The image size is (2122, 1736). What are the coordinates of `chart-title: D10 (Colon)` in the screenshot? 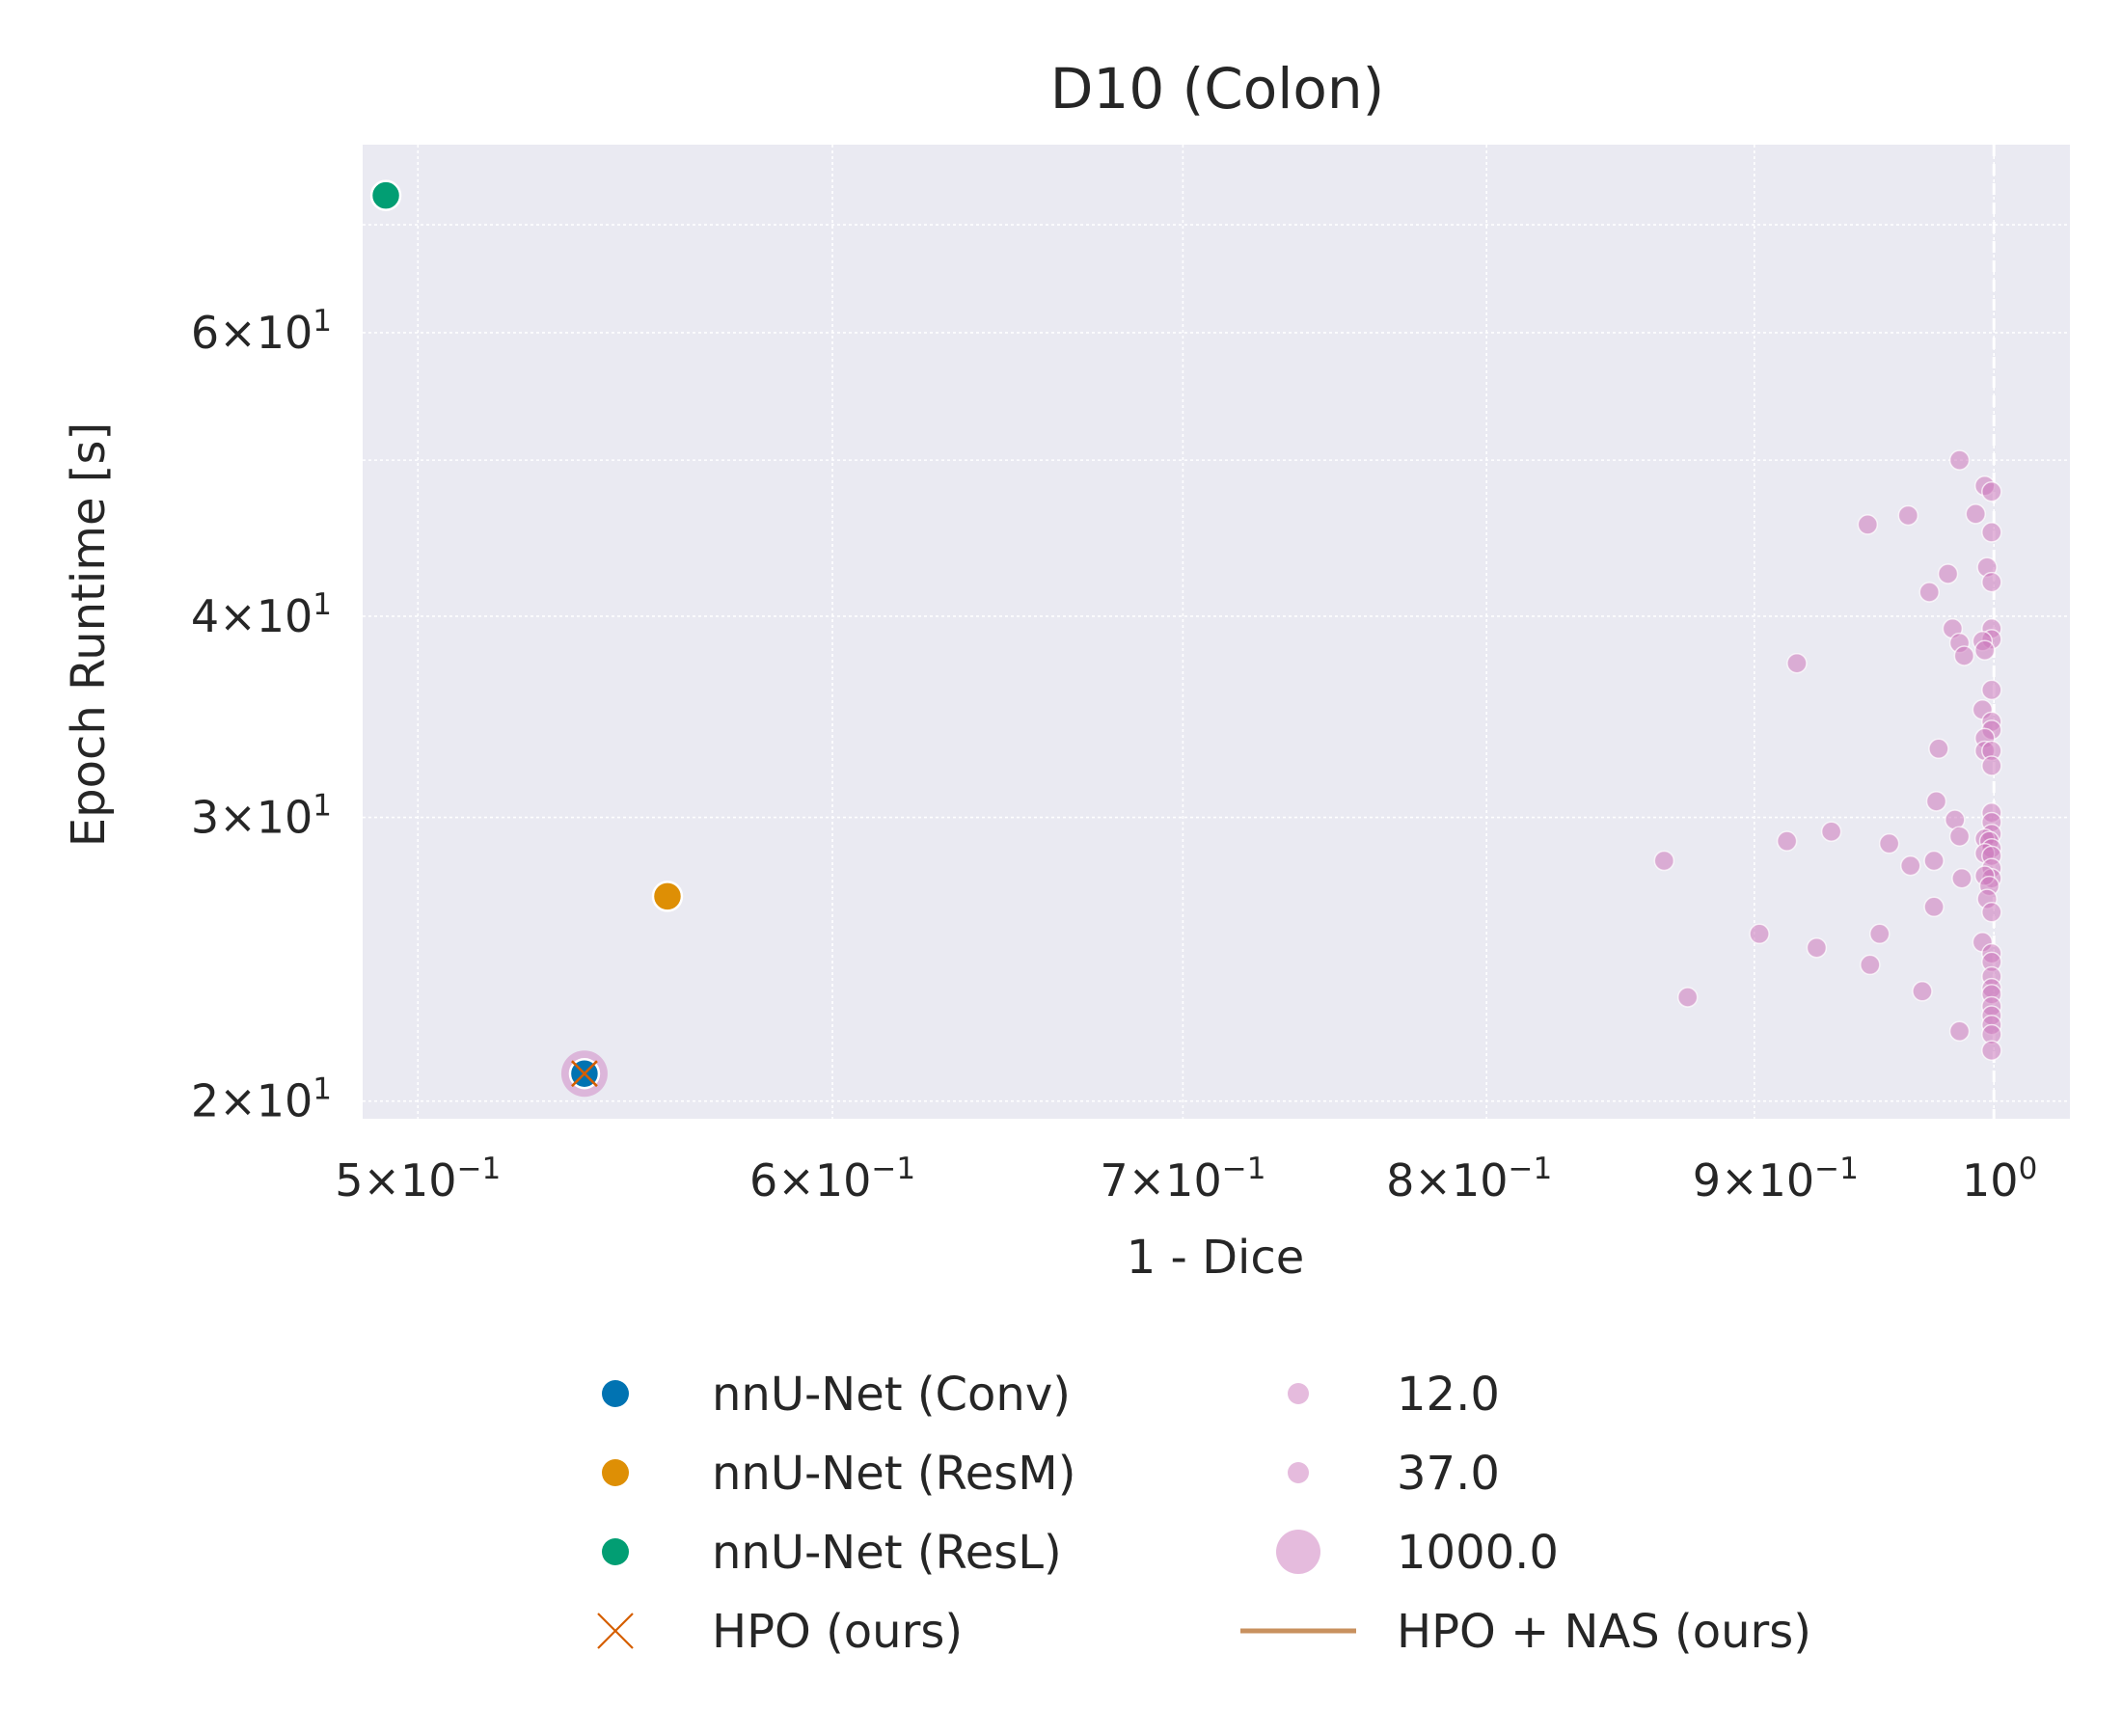 It's located at (1218, 89).